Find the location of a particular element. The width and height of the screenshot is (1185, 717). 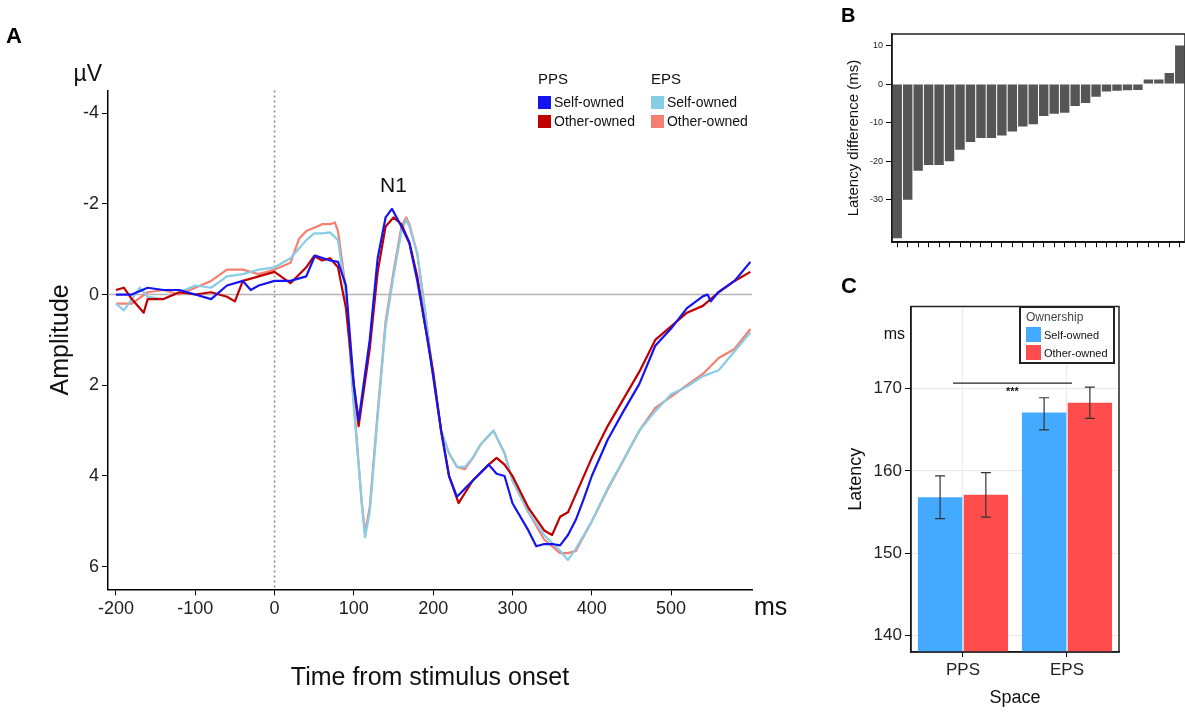

x-tick-label: 0 is located at coordinates (274, 608).